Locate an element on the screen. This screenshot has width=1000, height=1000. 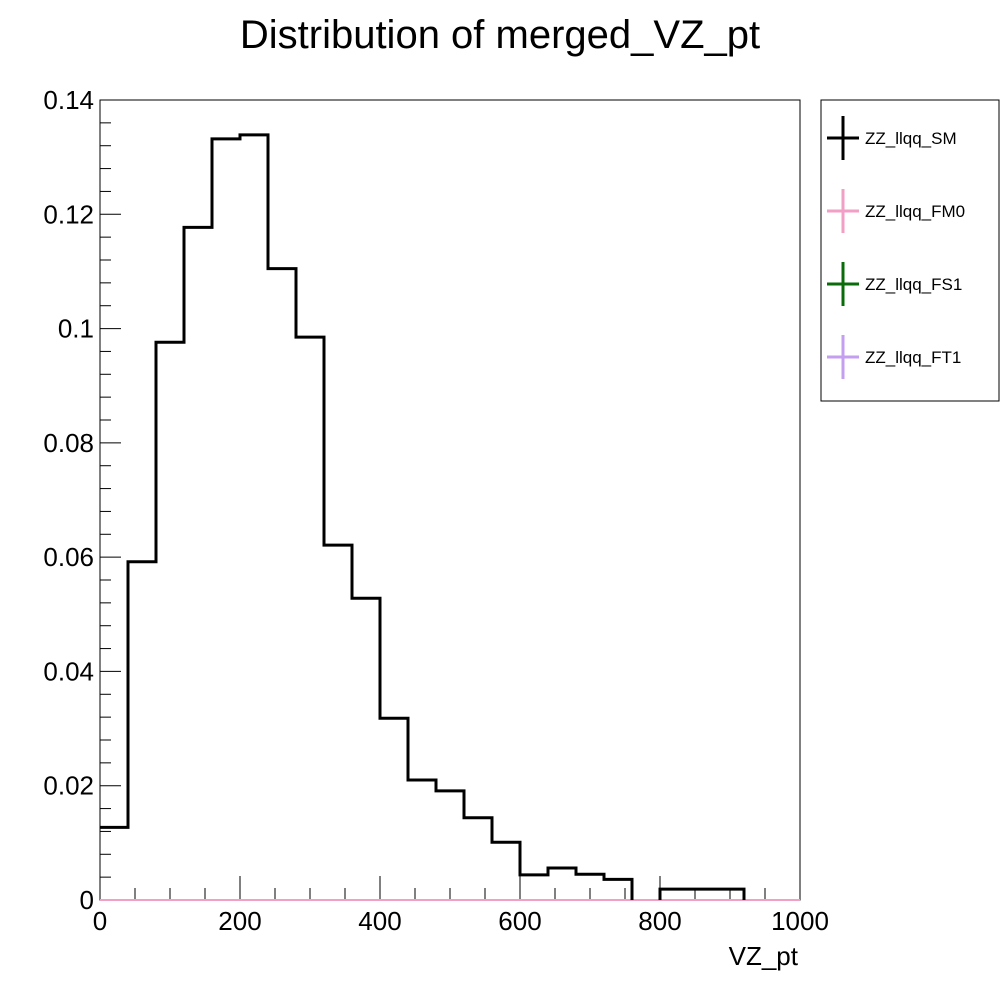
x-tick-label: 200 is located at coordinates (239, 921).